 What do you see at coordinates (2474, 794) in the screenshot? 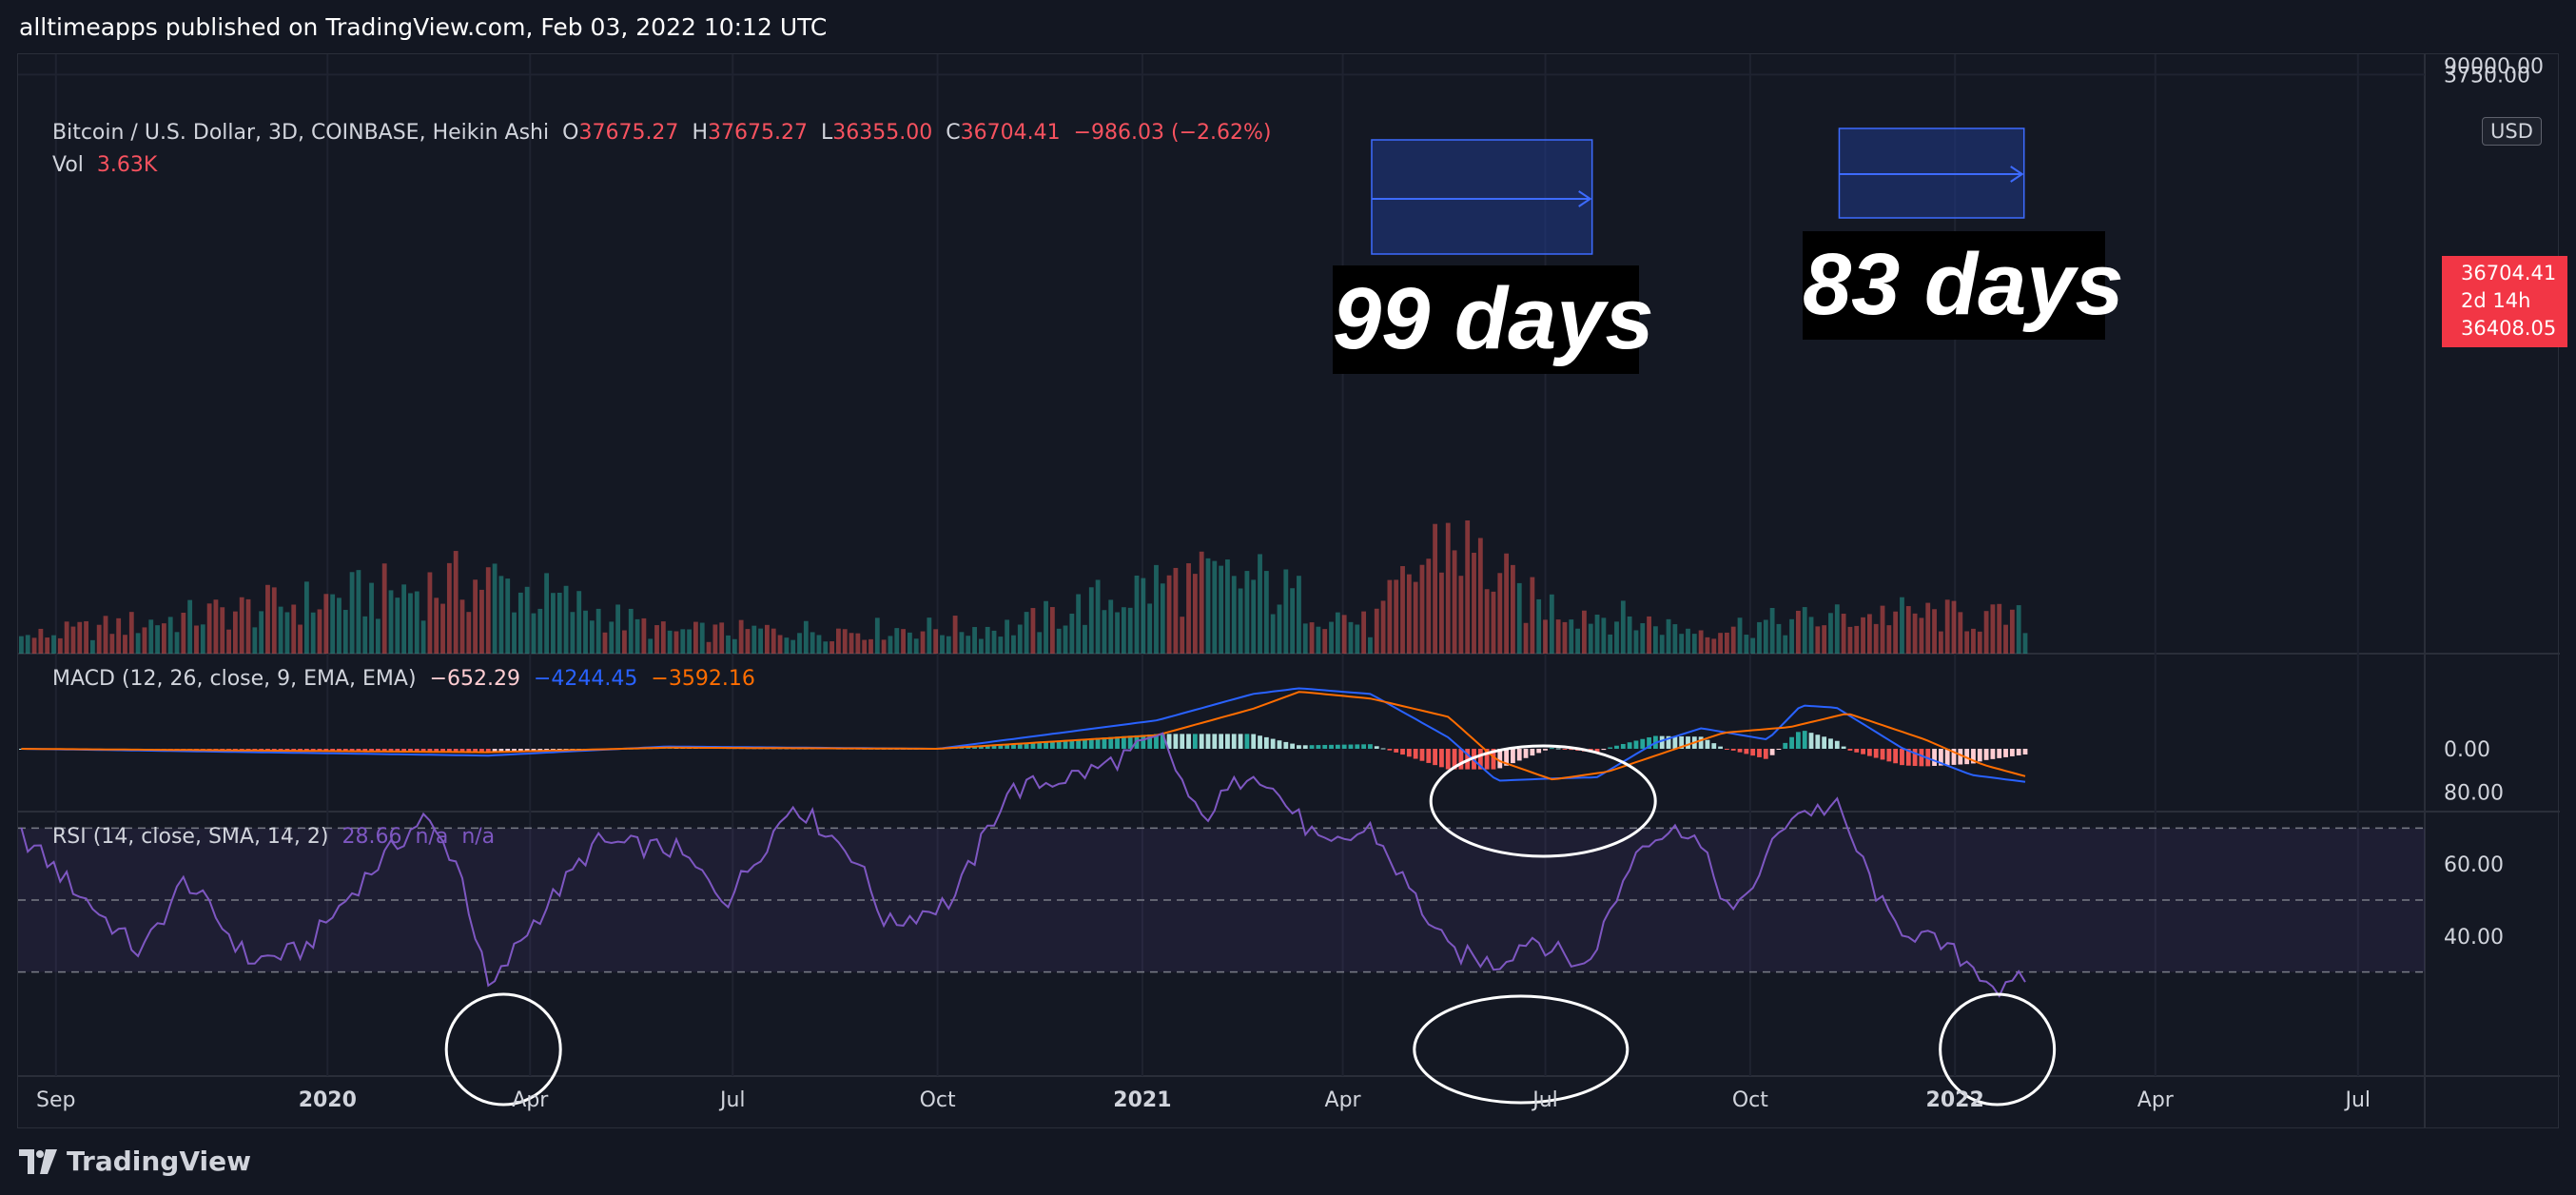
I see `rsi-tick-label: 80.00` at bounding box center [2474, 794].